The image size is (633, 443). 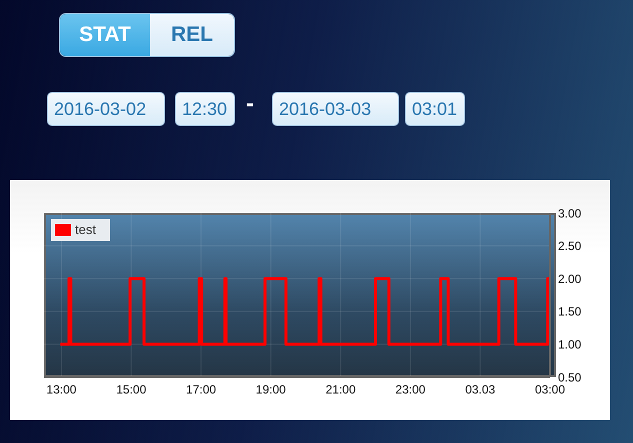 I want to click on x-tick-label: 23:00, so click(x=410, y=389).